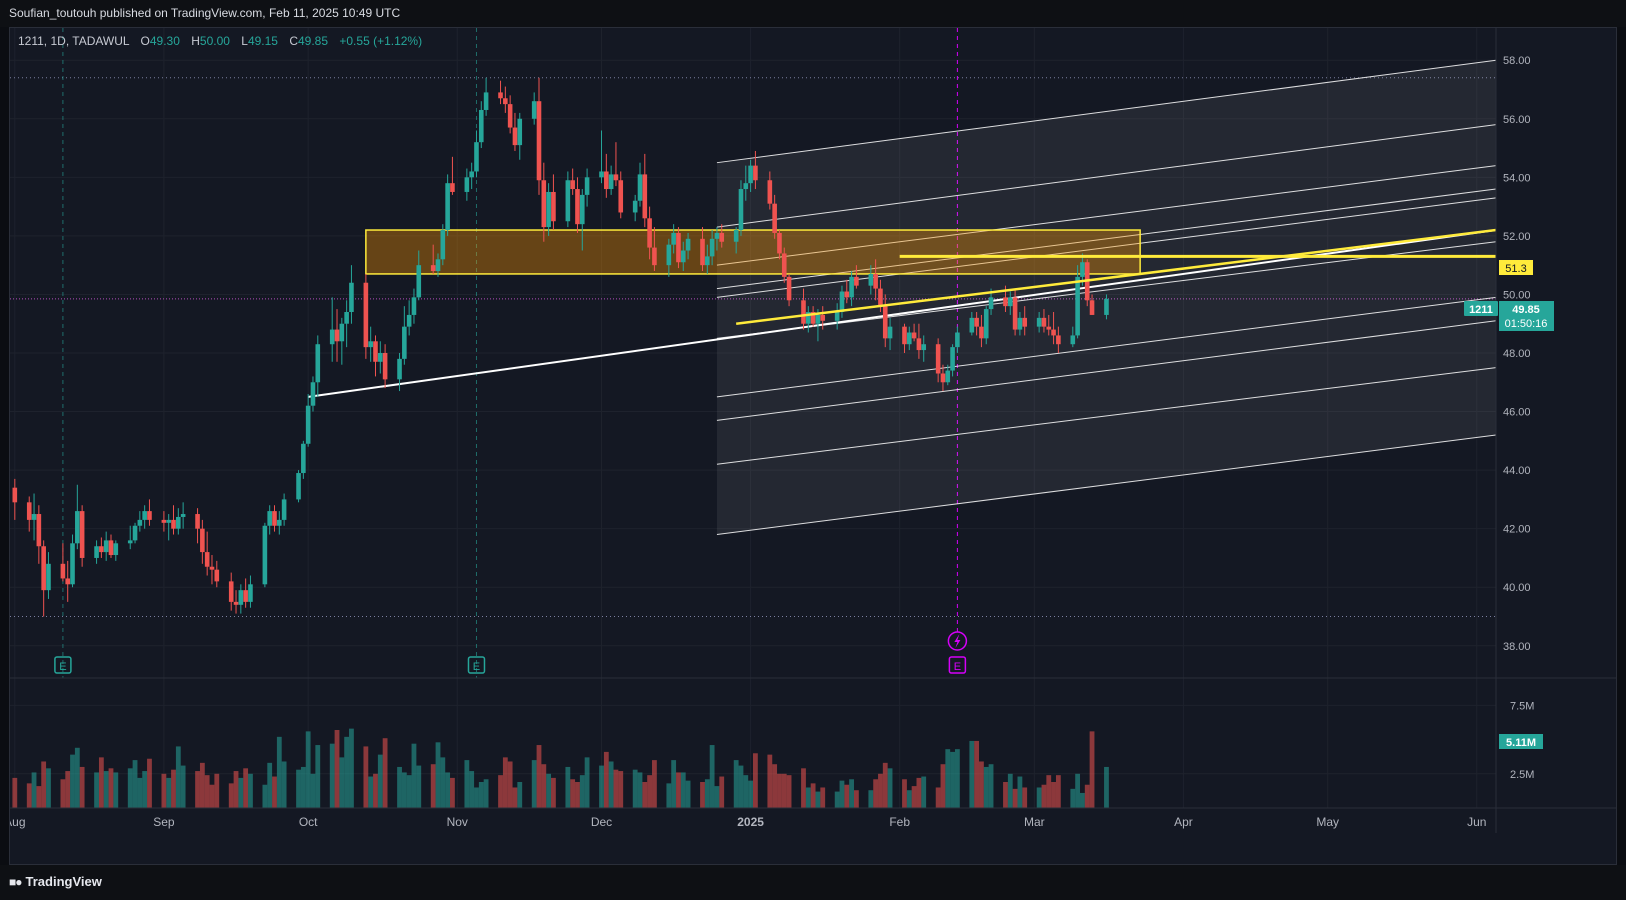 The width and height of the screenshot is (1626, 900). Describe the element at coordinates (1327, 822) in the screenshot. I see `x-tick-label: May` at that location.